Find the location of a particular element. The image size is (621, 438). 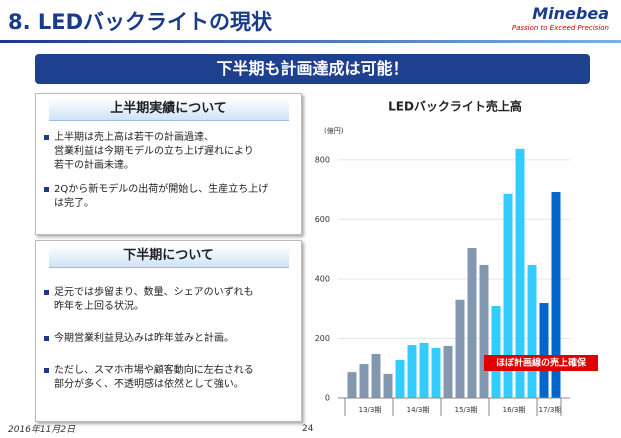

bullet-line: ただし、スマホ市場や顧客動向に左右される is located at coordinates (154, 370).